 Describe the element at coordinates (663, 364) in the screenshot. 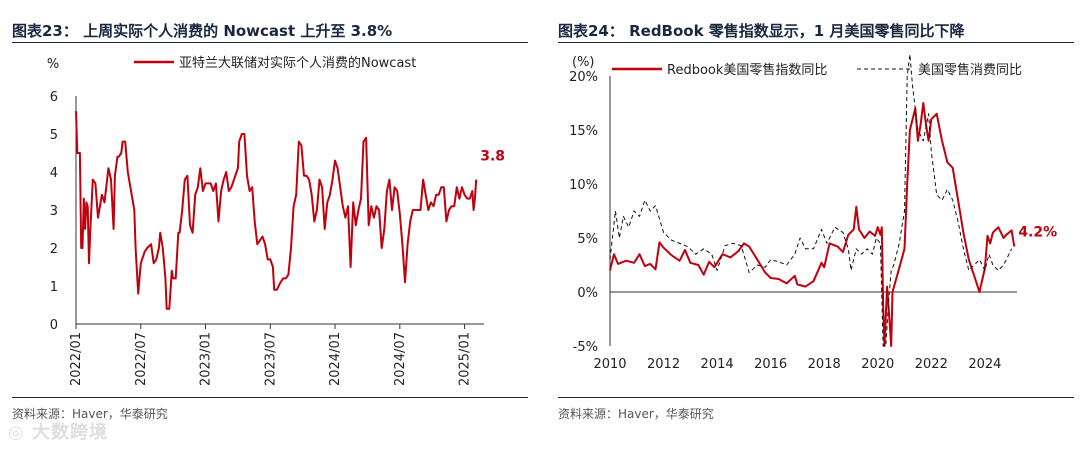

I see `x-tick-label: 2012` at that location.